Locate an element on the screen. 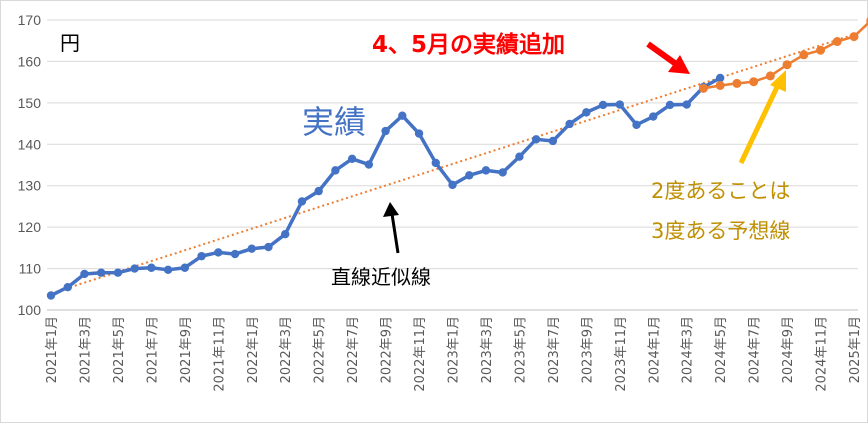 The width and height of the screenshot is (868, 423). x-tick-label: 2023年11月 is located at coordinates (621, 354).